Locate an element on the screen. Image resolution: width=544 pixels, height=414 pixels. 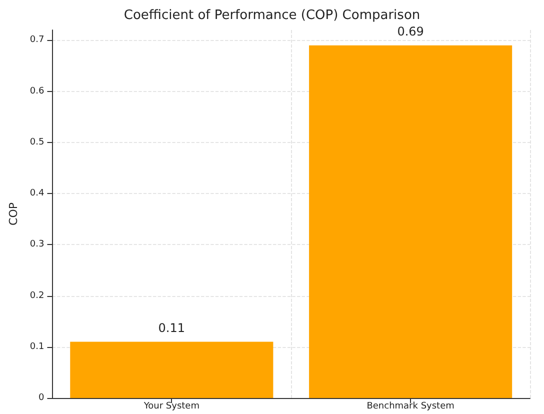
y-tick-label: 0.3 is located at coordinates (37, 245).